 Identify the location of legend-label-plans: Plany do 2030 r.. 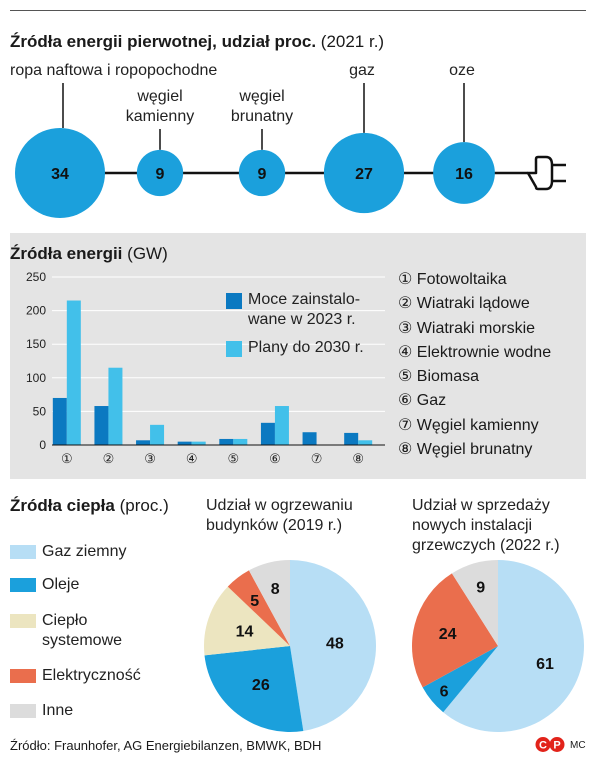
(306, 347).